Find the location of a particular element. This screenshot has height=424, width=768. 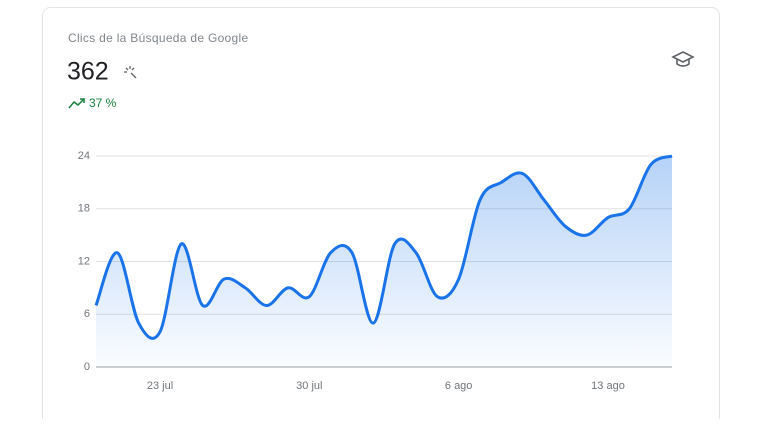

learn-icon is located at coordinates (683, 59).